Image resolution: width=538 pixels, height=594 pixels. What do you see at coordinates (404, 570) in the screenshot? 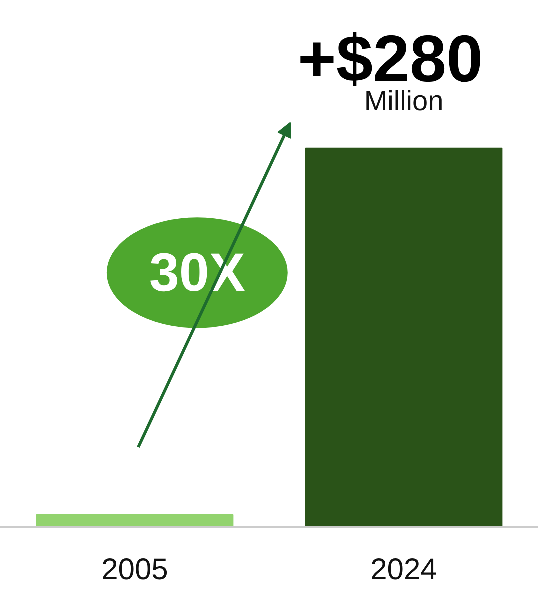
I see `x-tick-label: 2024` at bounding box center [404, 570].